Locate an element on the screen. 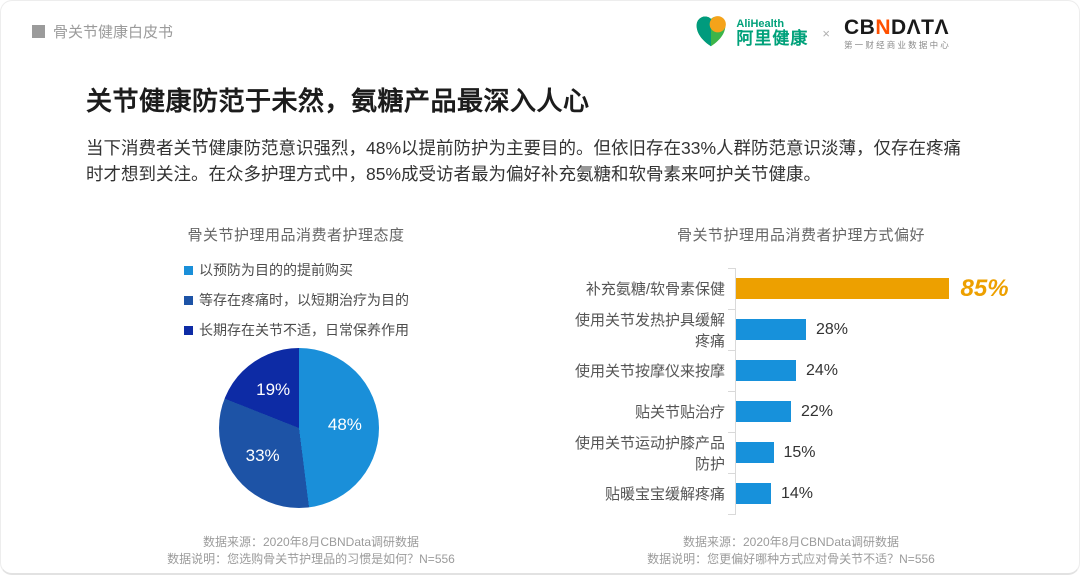  legend-item: 等存在疼痛时，以短期治疗为目的 is located at coordinates (296, 300).